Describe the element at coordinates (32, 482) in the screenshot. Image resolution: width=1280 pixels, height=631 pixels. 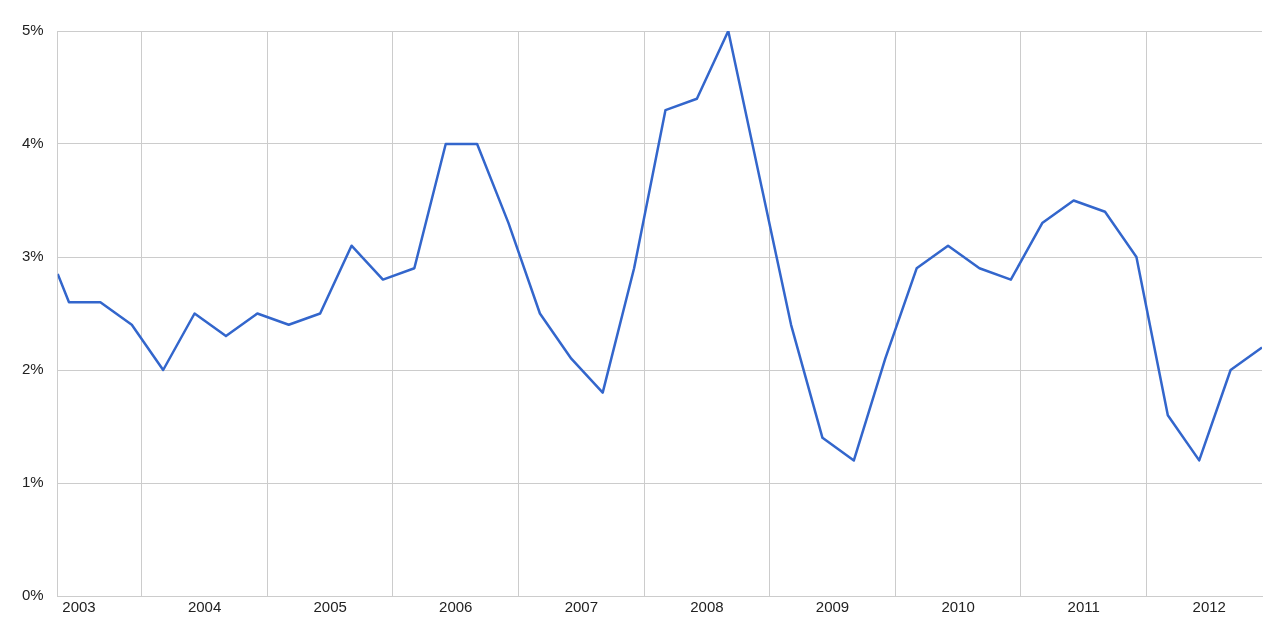
I see `y-tick-label: 1%` at that location.